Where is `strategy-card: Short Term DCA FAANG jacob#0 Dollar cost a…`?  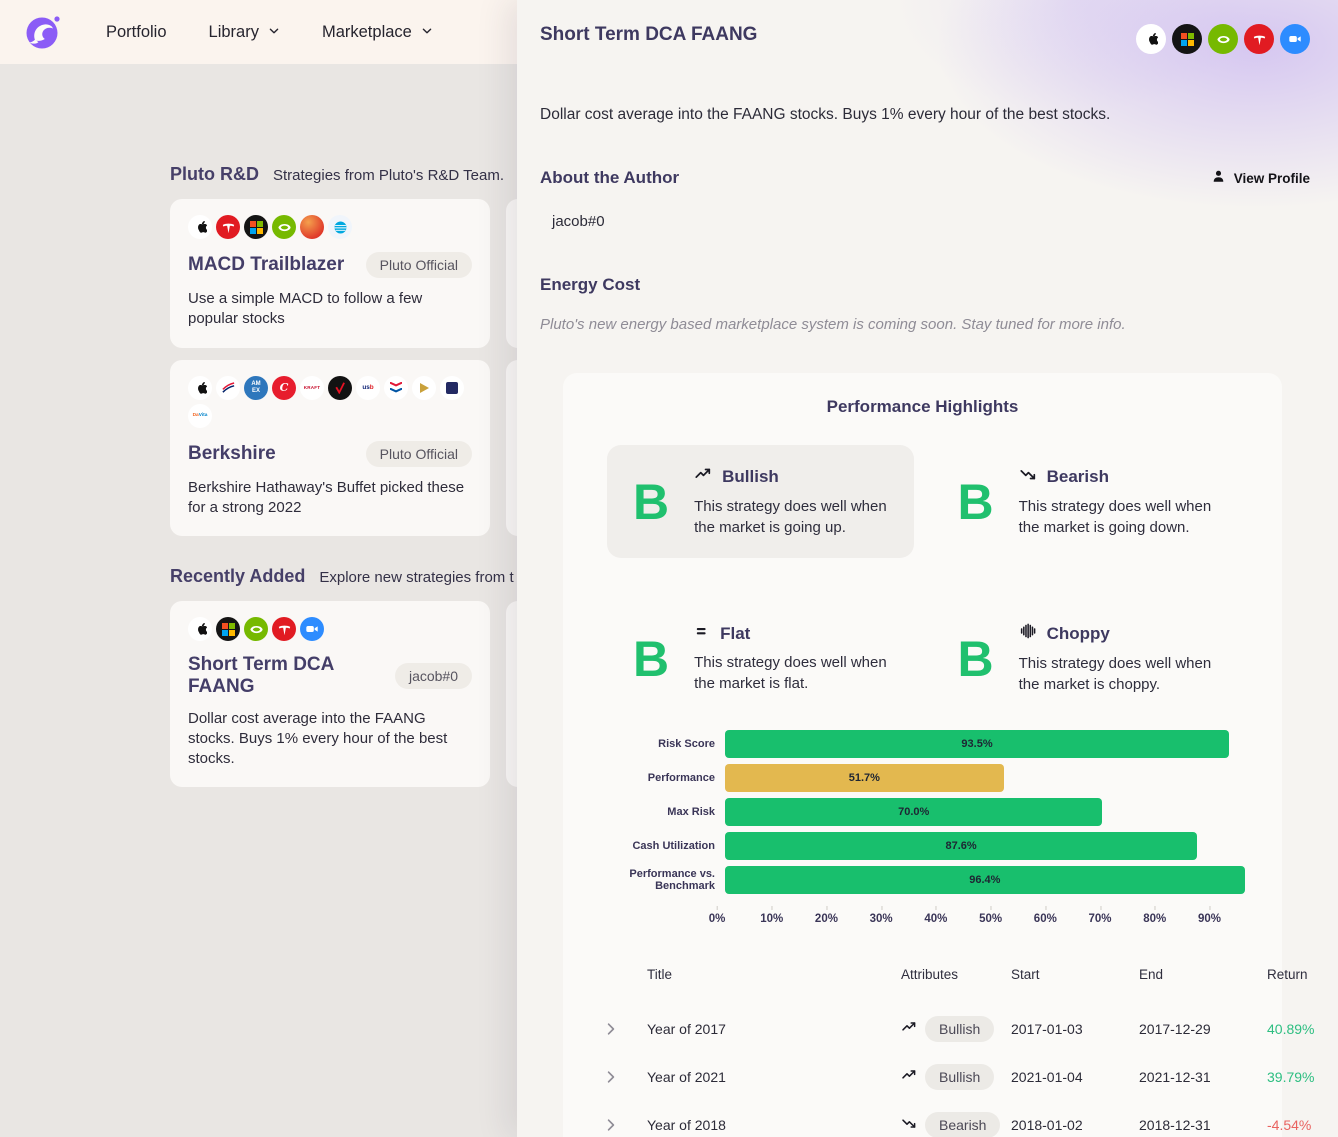 strategy-card: Short Term DCA FAANG jacob#0 Dollar cost a… is located at coordinates (330, 694).